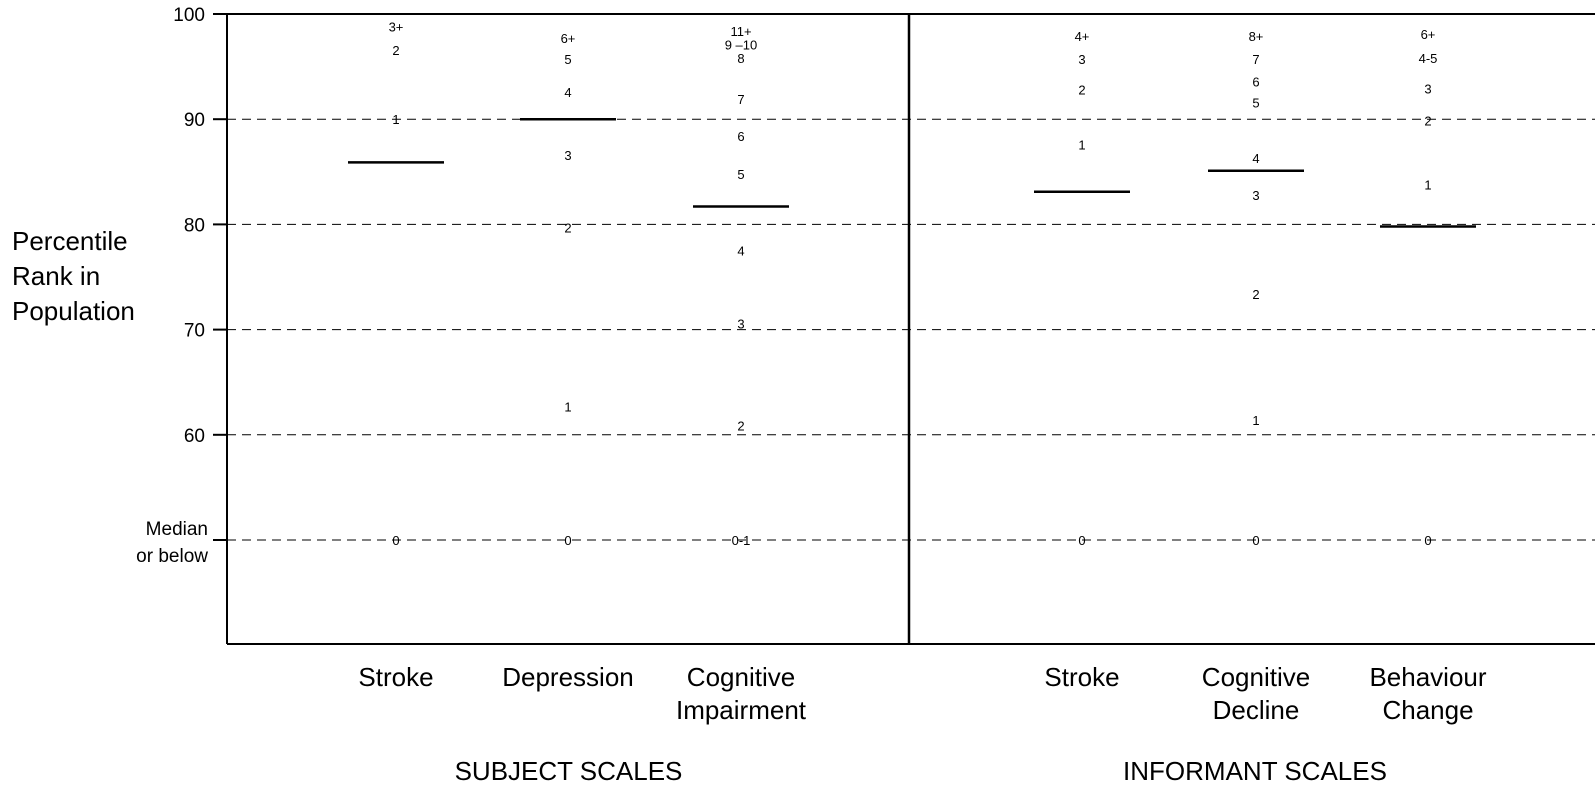  Describe the element at coordinates (172, 556) in the screenshot. I see `median-label: or below` at that location.